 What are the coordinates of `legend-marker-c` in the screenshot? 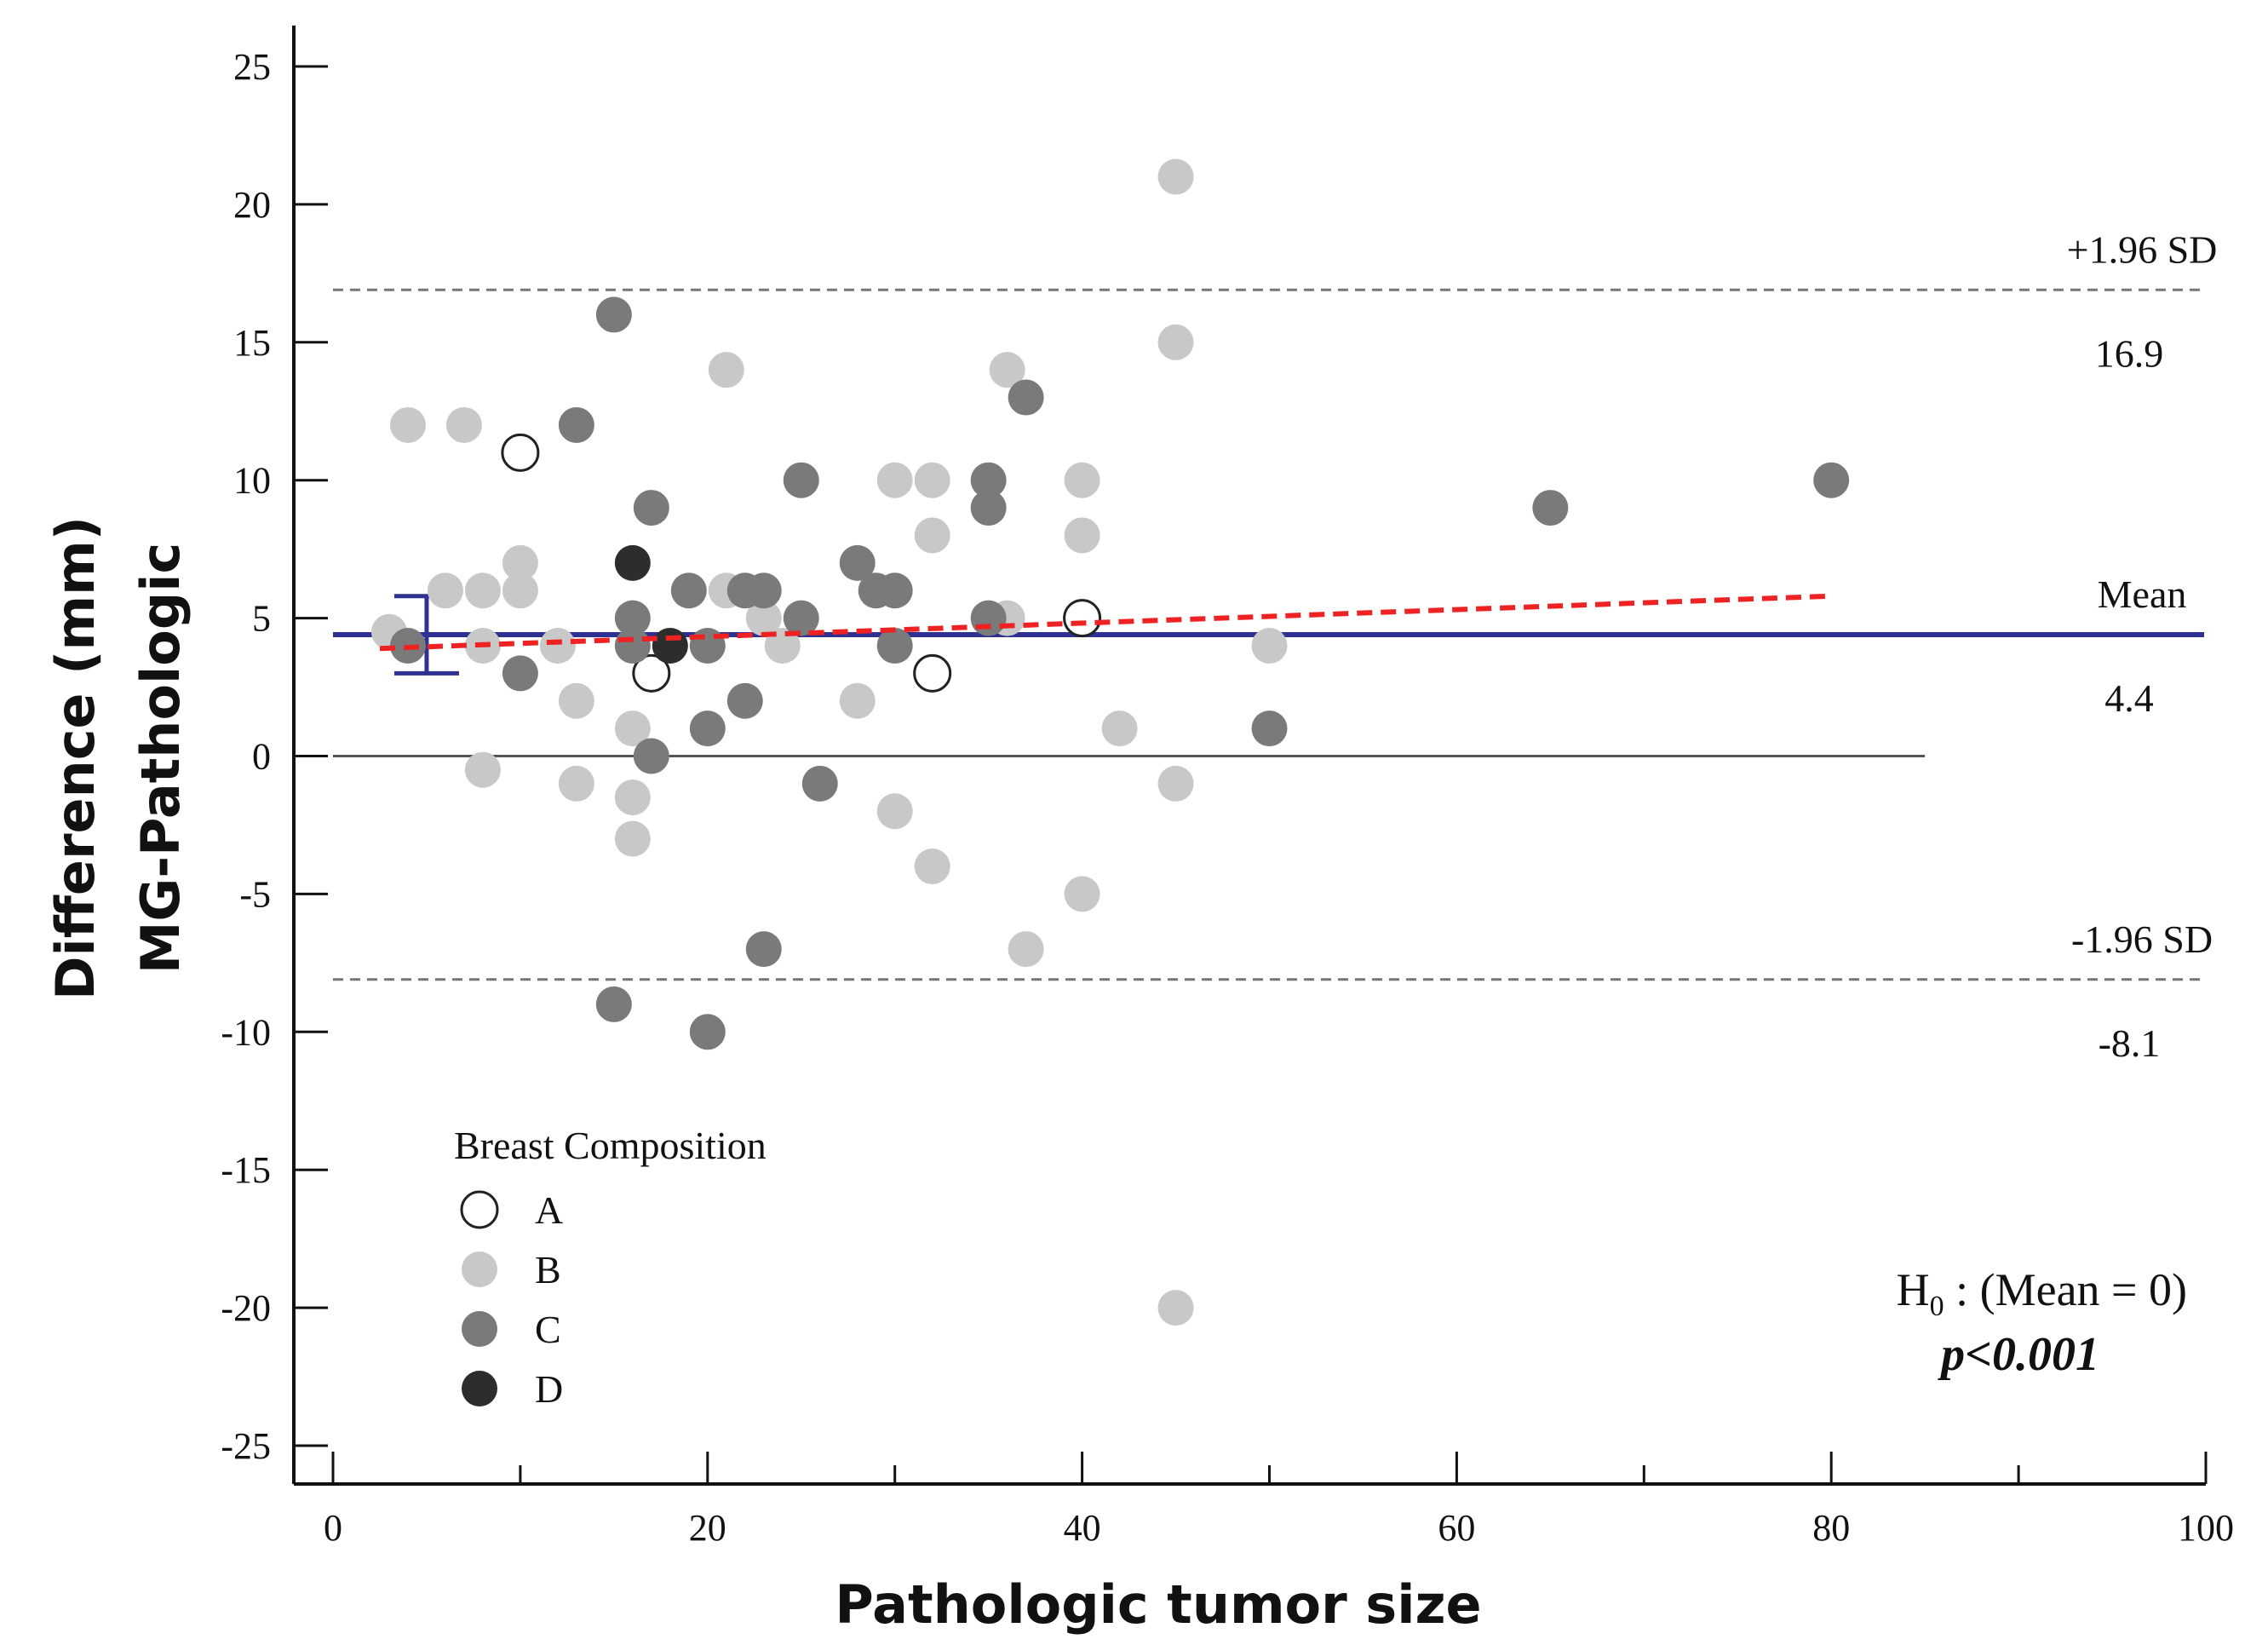 It's located at (479, 1329).